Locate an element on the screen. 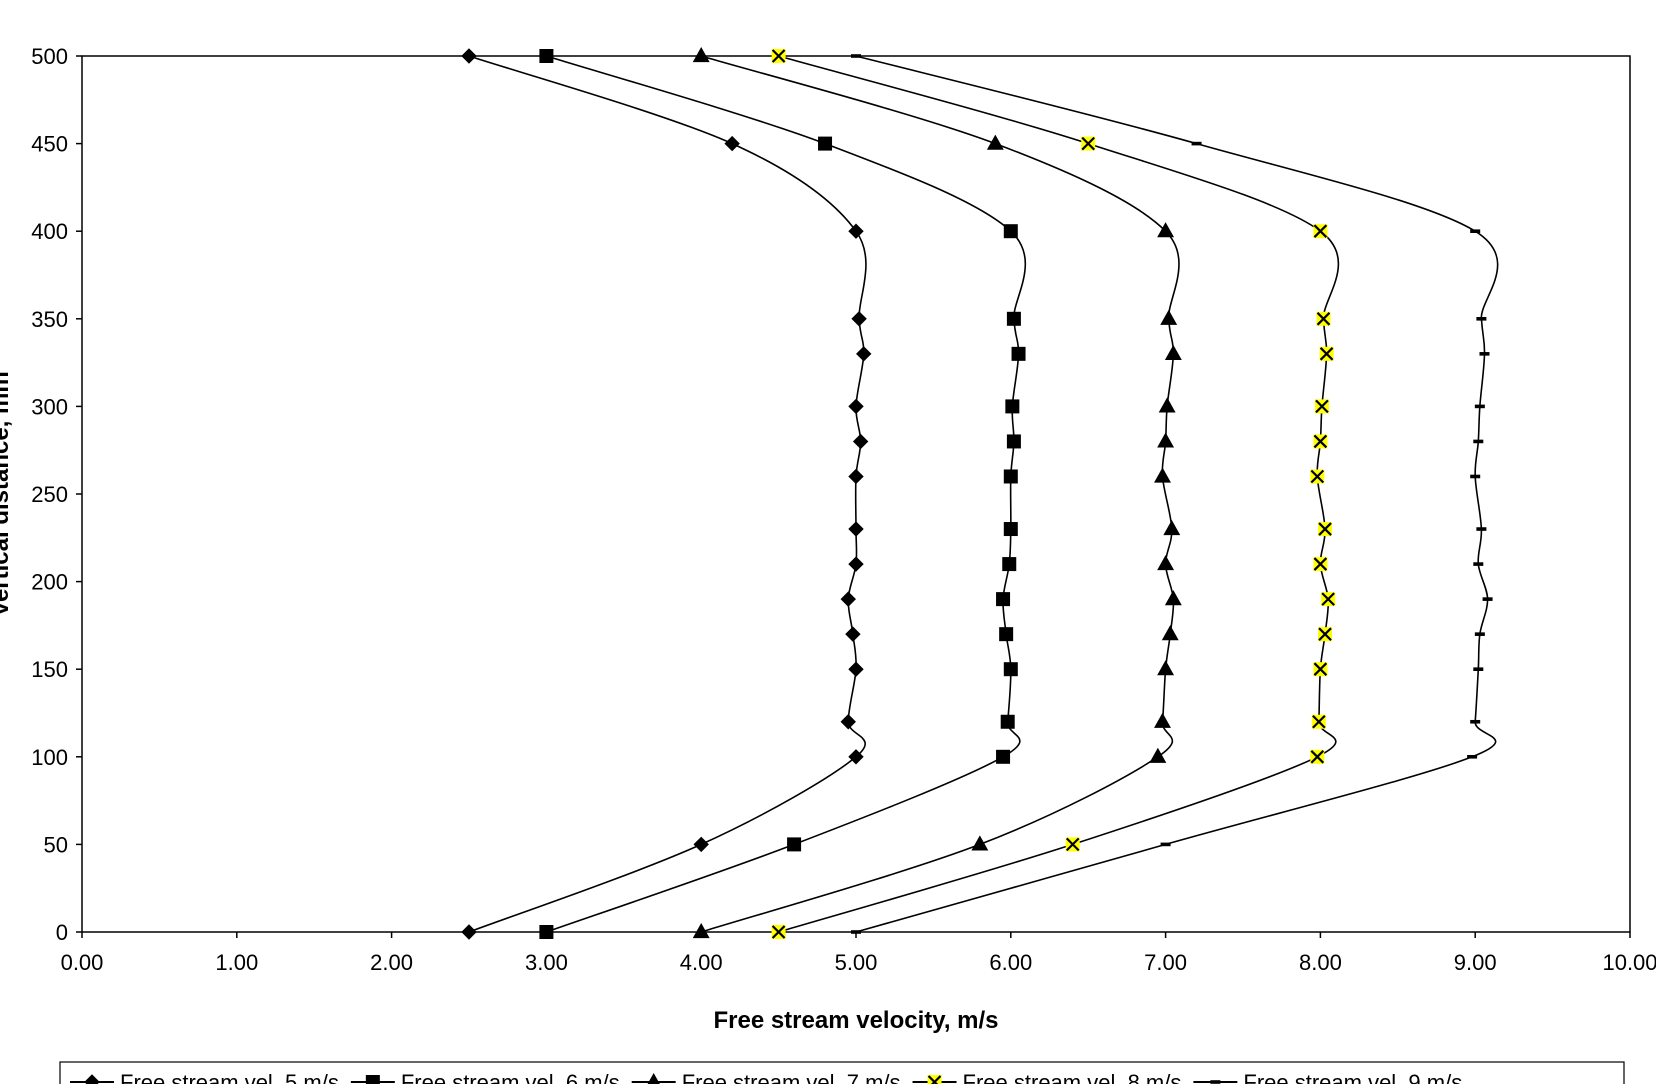 This screenshot has height=1089, width=1656. y-tick-label: 200 is located at coordinates (49, 582).